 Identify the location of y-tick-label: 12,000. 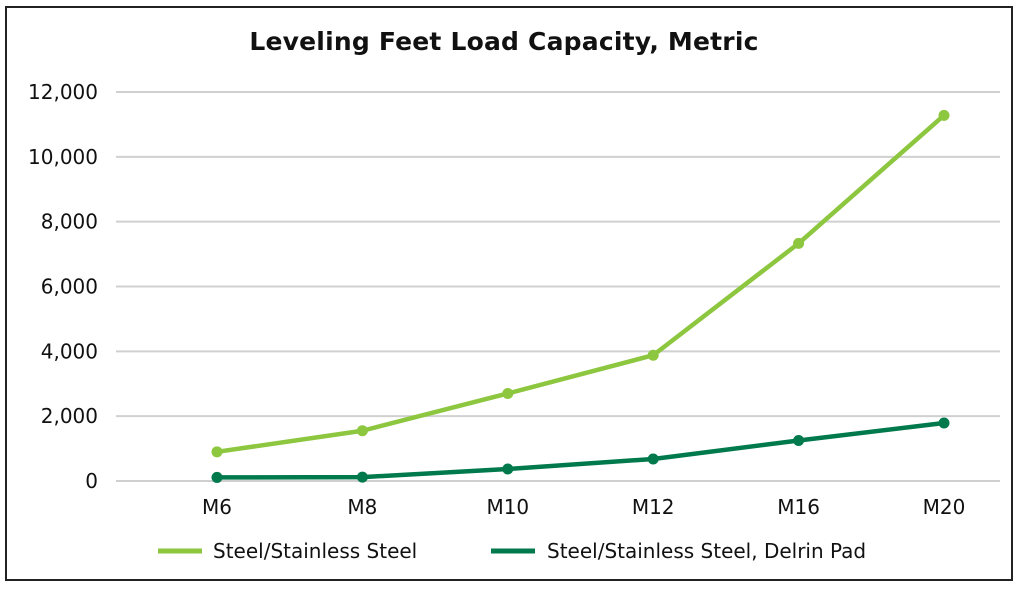
(63, 92).